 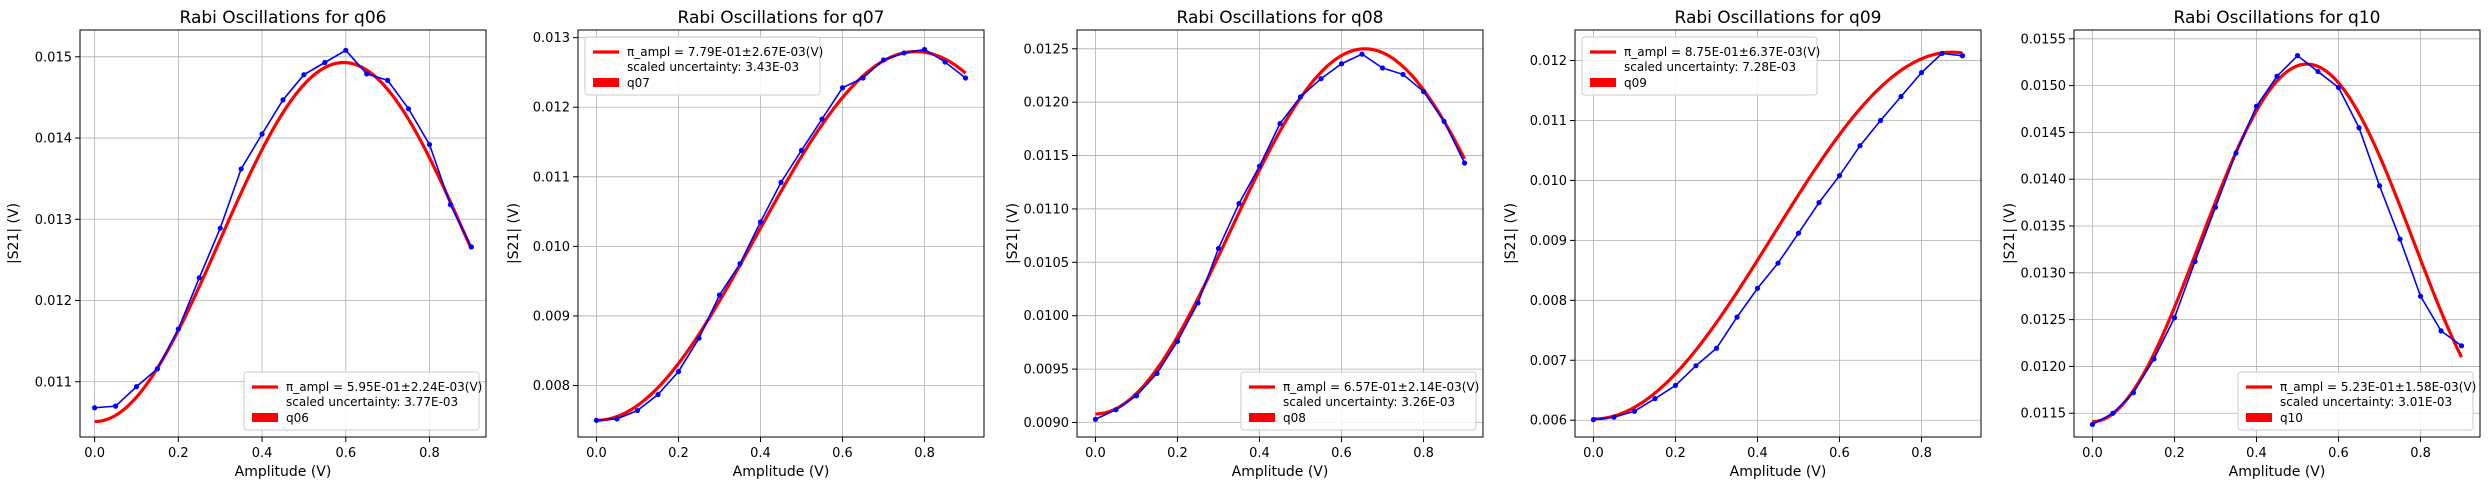 What do you see at coordinates (372, 402) in the screenshot?
I see `legend-uncertainty-label: scaled uncertainty: 3.77E-03` at bounding box center [372, 402].